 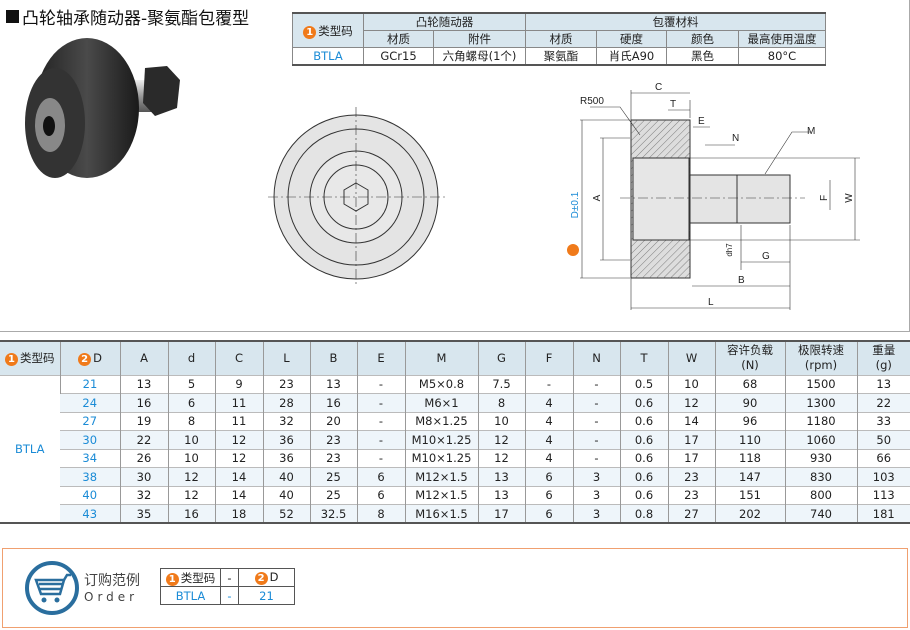 I want to click on table-cell: M10×1.25, so click(x=441, y=458).